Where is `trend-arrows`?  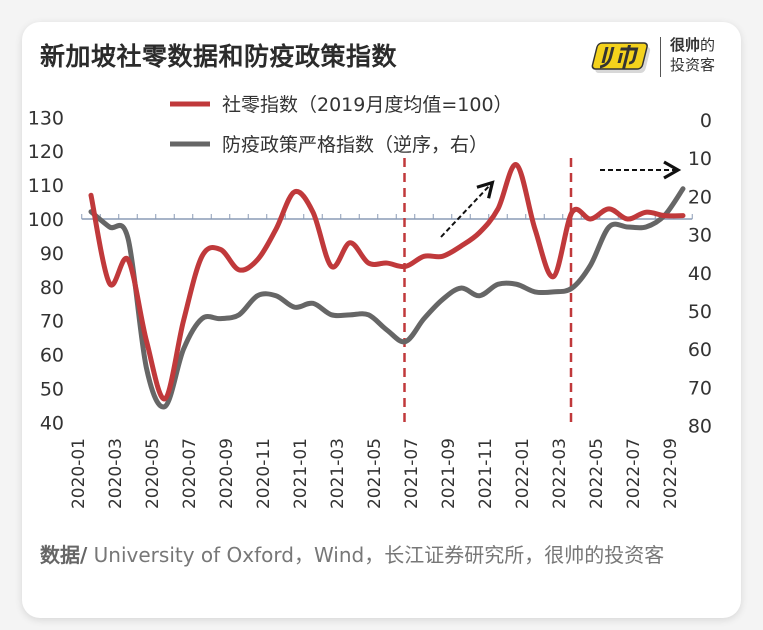 trend-arrows is located at coordinates (561, 199).